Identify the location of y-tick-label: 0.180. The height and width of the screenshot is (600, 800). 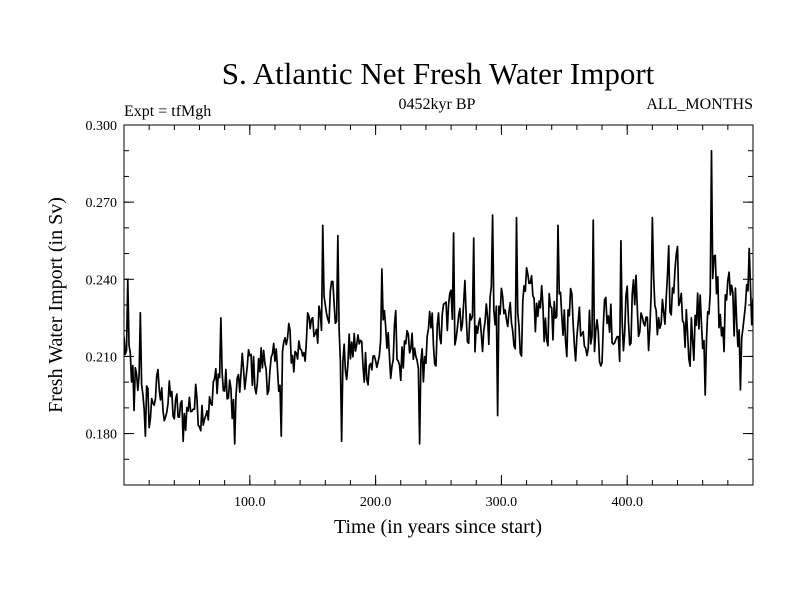
(102, 435).